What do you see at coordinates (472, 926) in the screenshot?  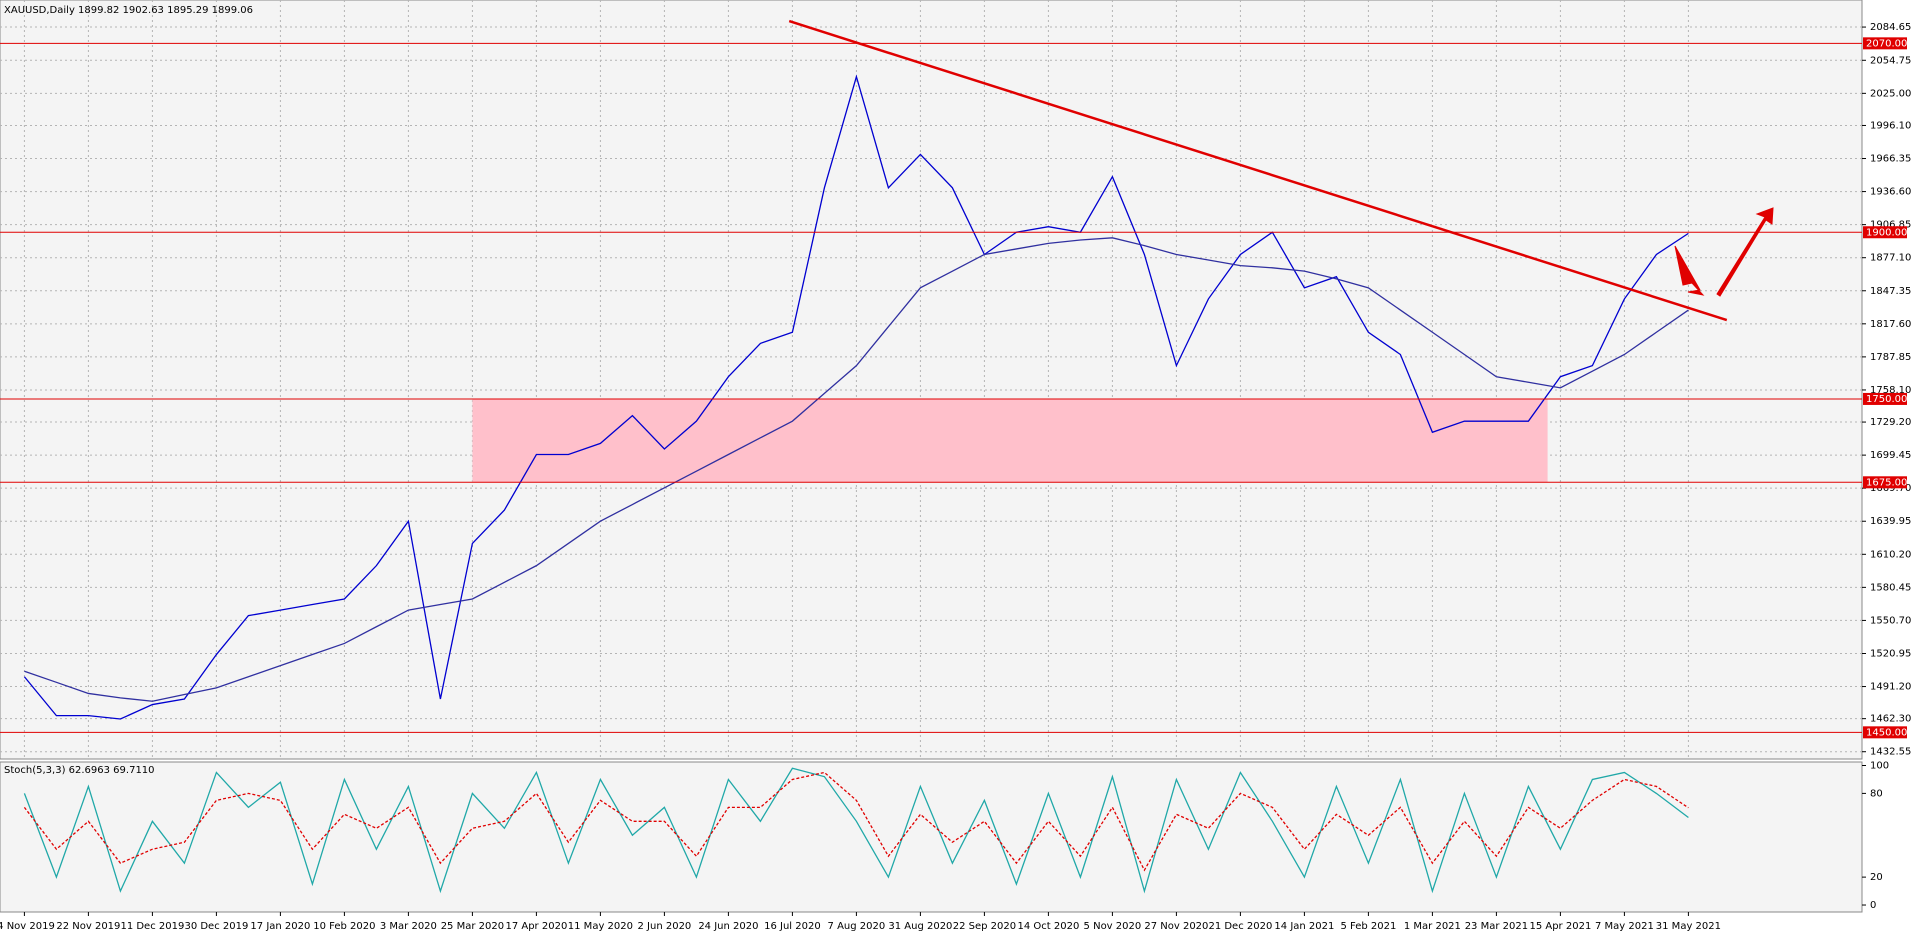 I see `x-tick-label: 25 Mar 2020` at bounding box center [472, 926].